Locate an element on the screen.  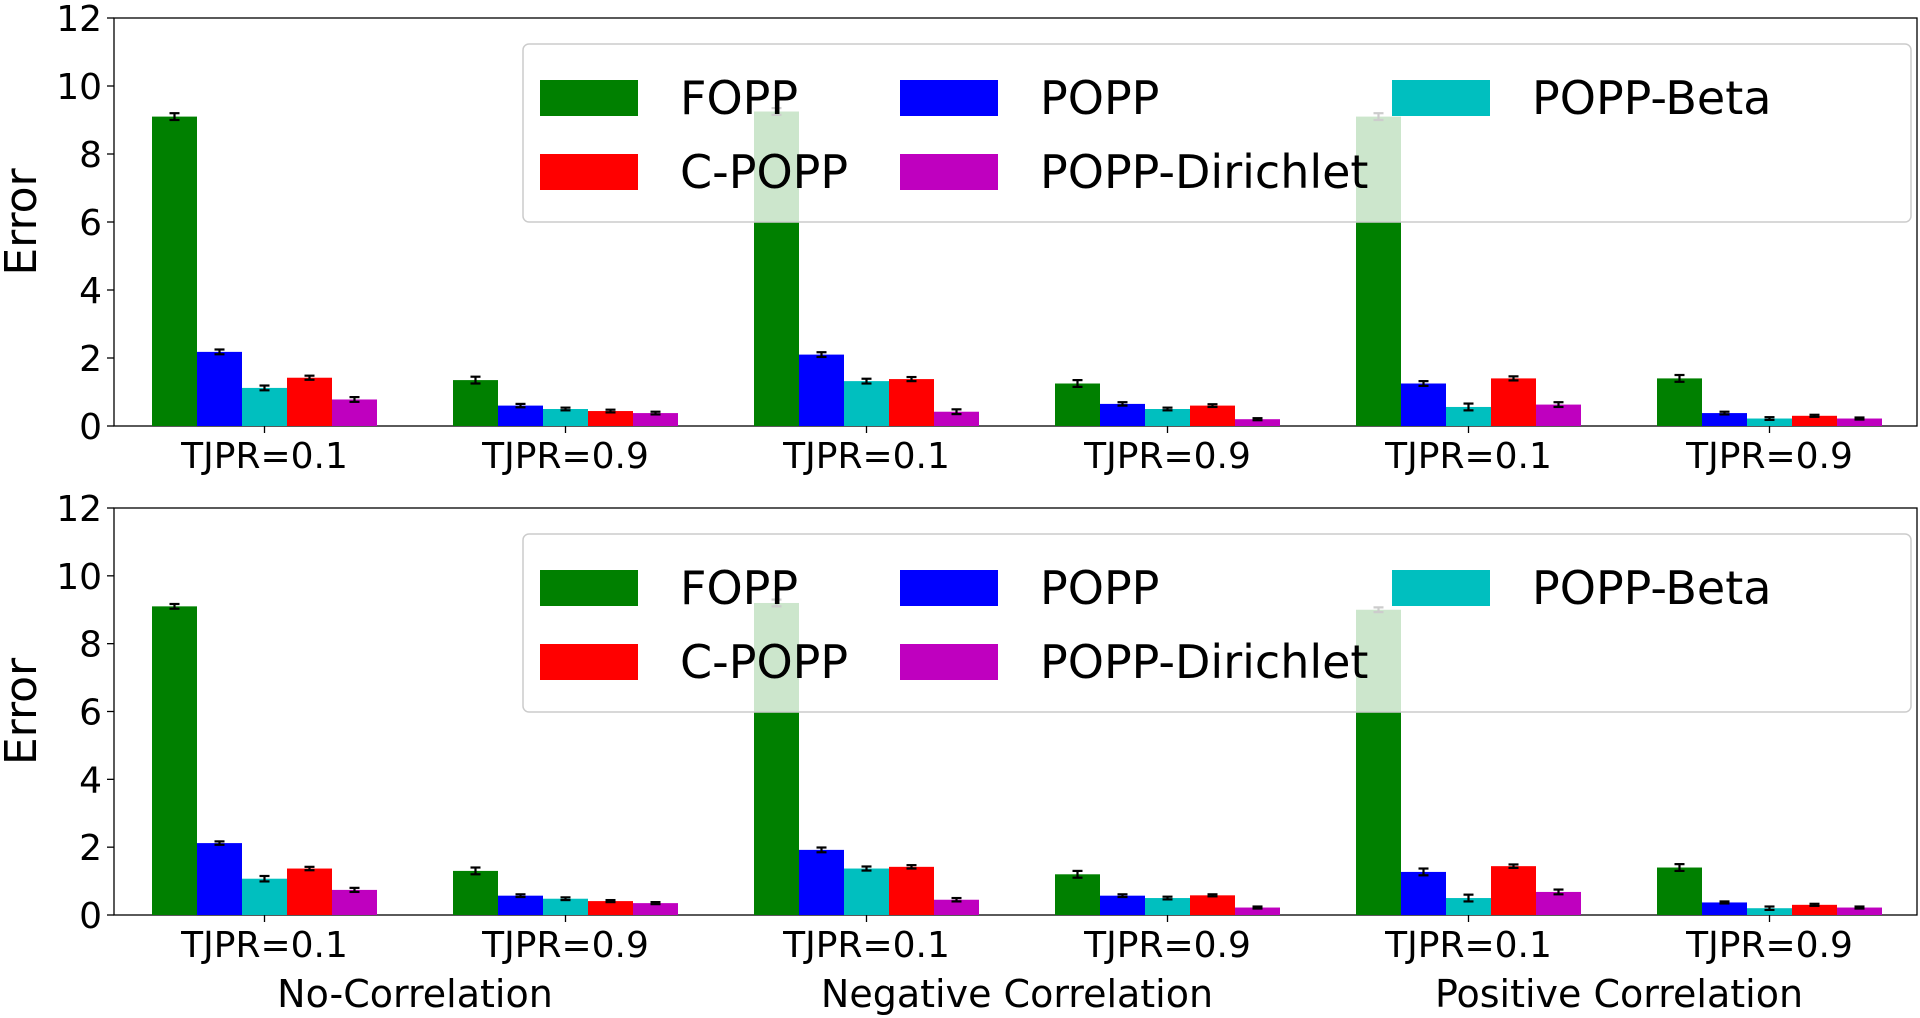
y-tick-label: 0 is located at coordinates (90, 427).